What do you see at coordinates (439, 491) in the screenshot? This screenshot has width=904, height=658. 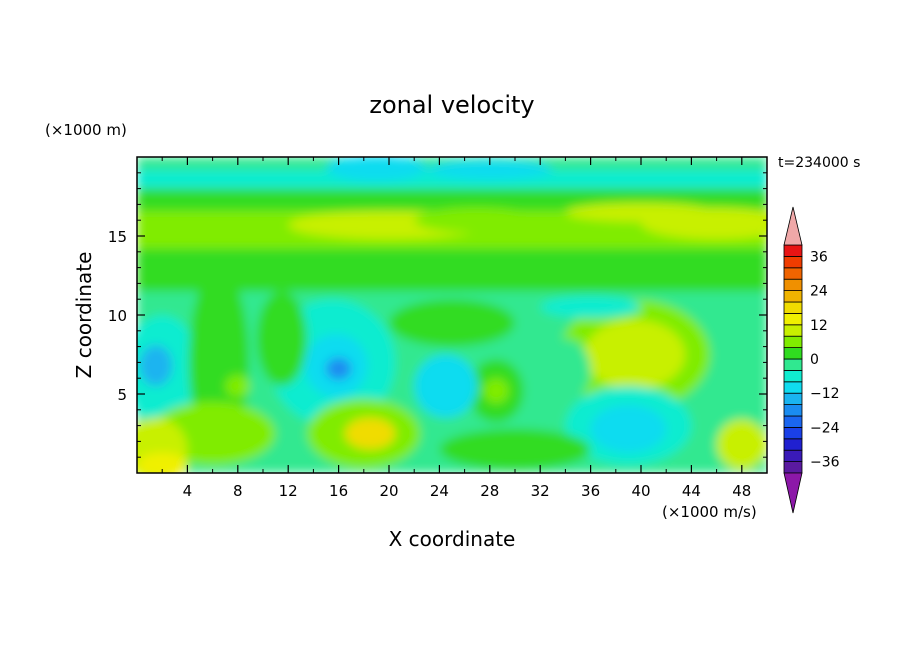 I see `x-tick-label: 24` at bounding box center [439, 491].